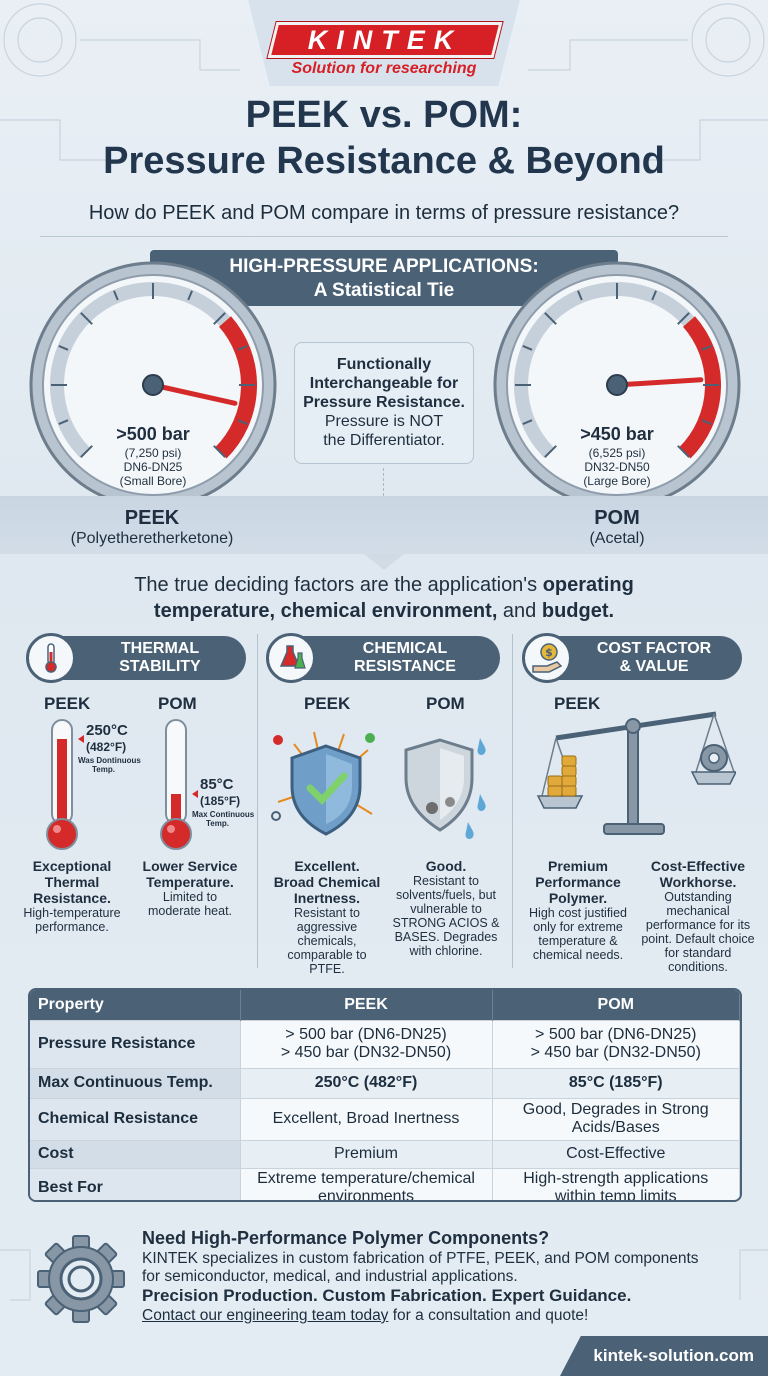  Describe the element at coordinates (217, 784) in the screenshot. I see `pom-temp-c: 85°C` at that location.